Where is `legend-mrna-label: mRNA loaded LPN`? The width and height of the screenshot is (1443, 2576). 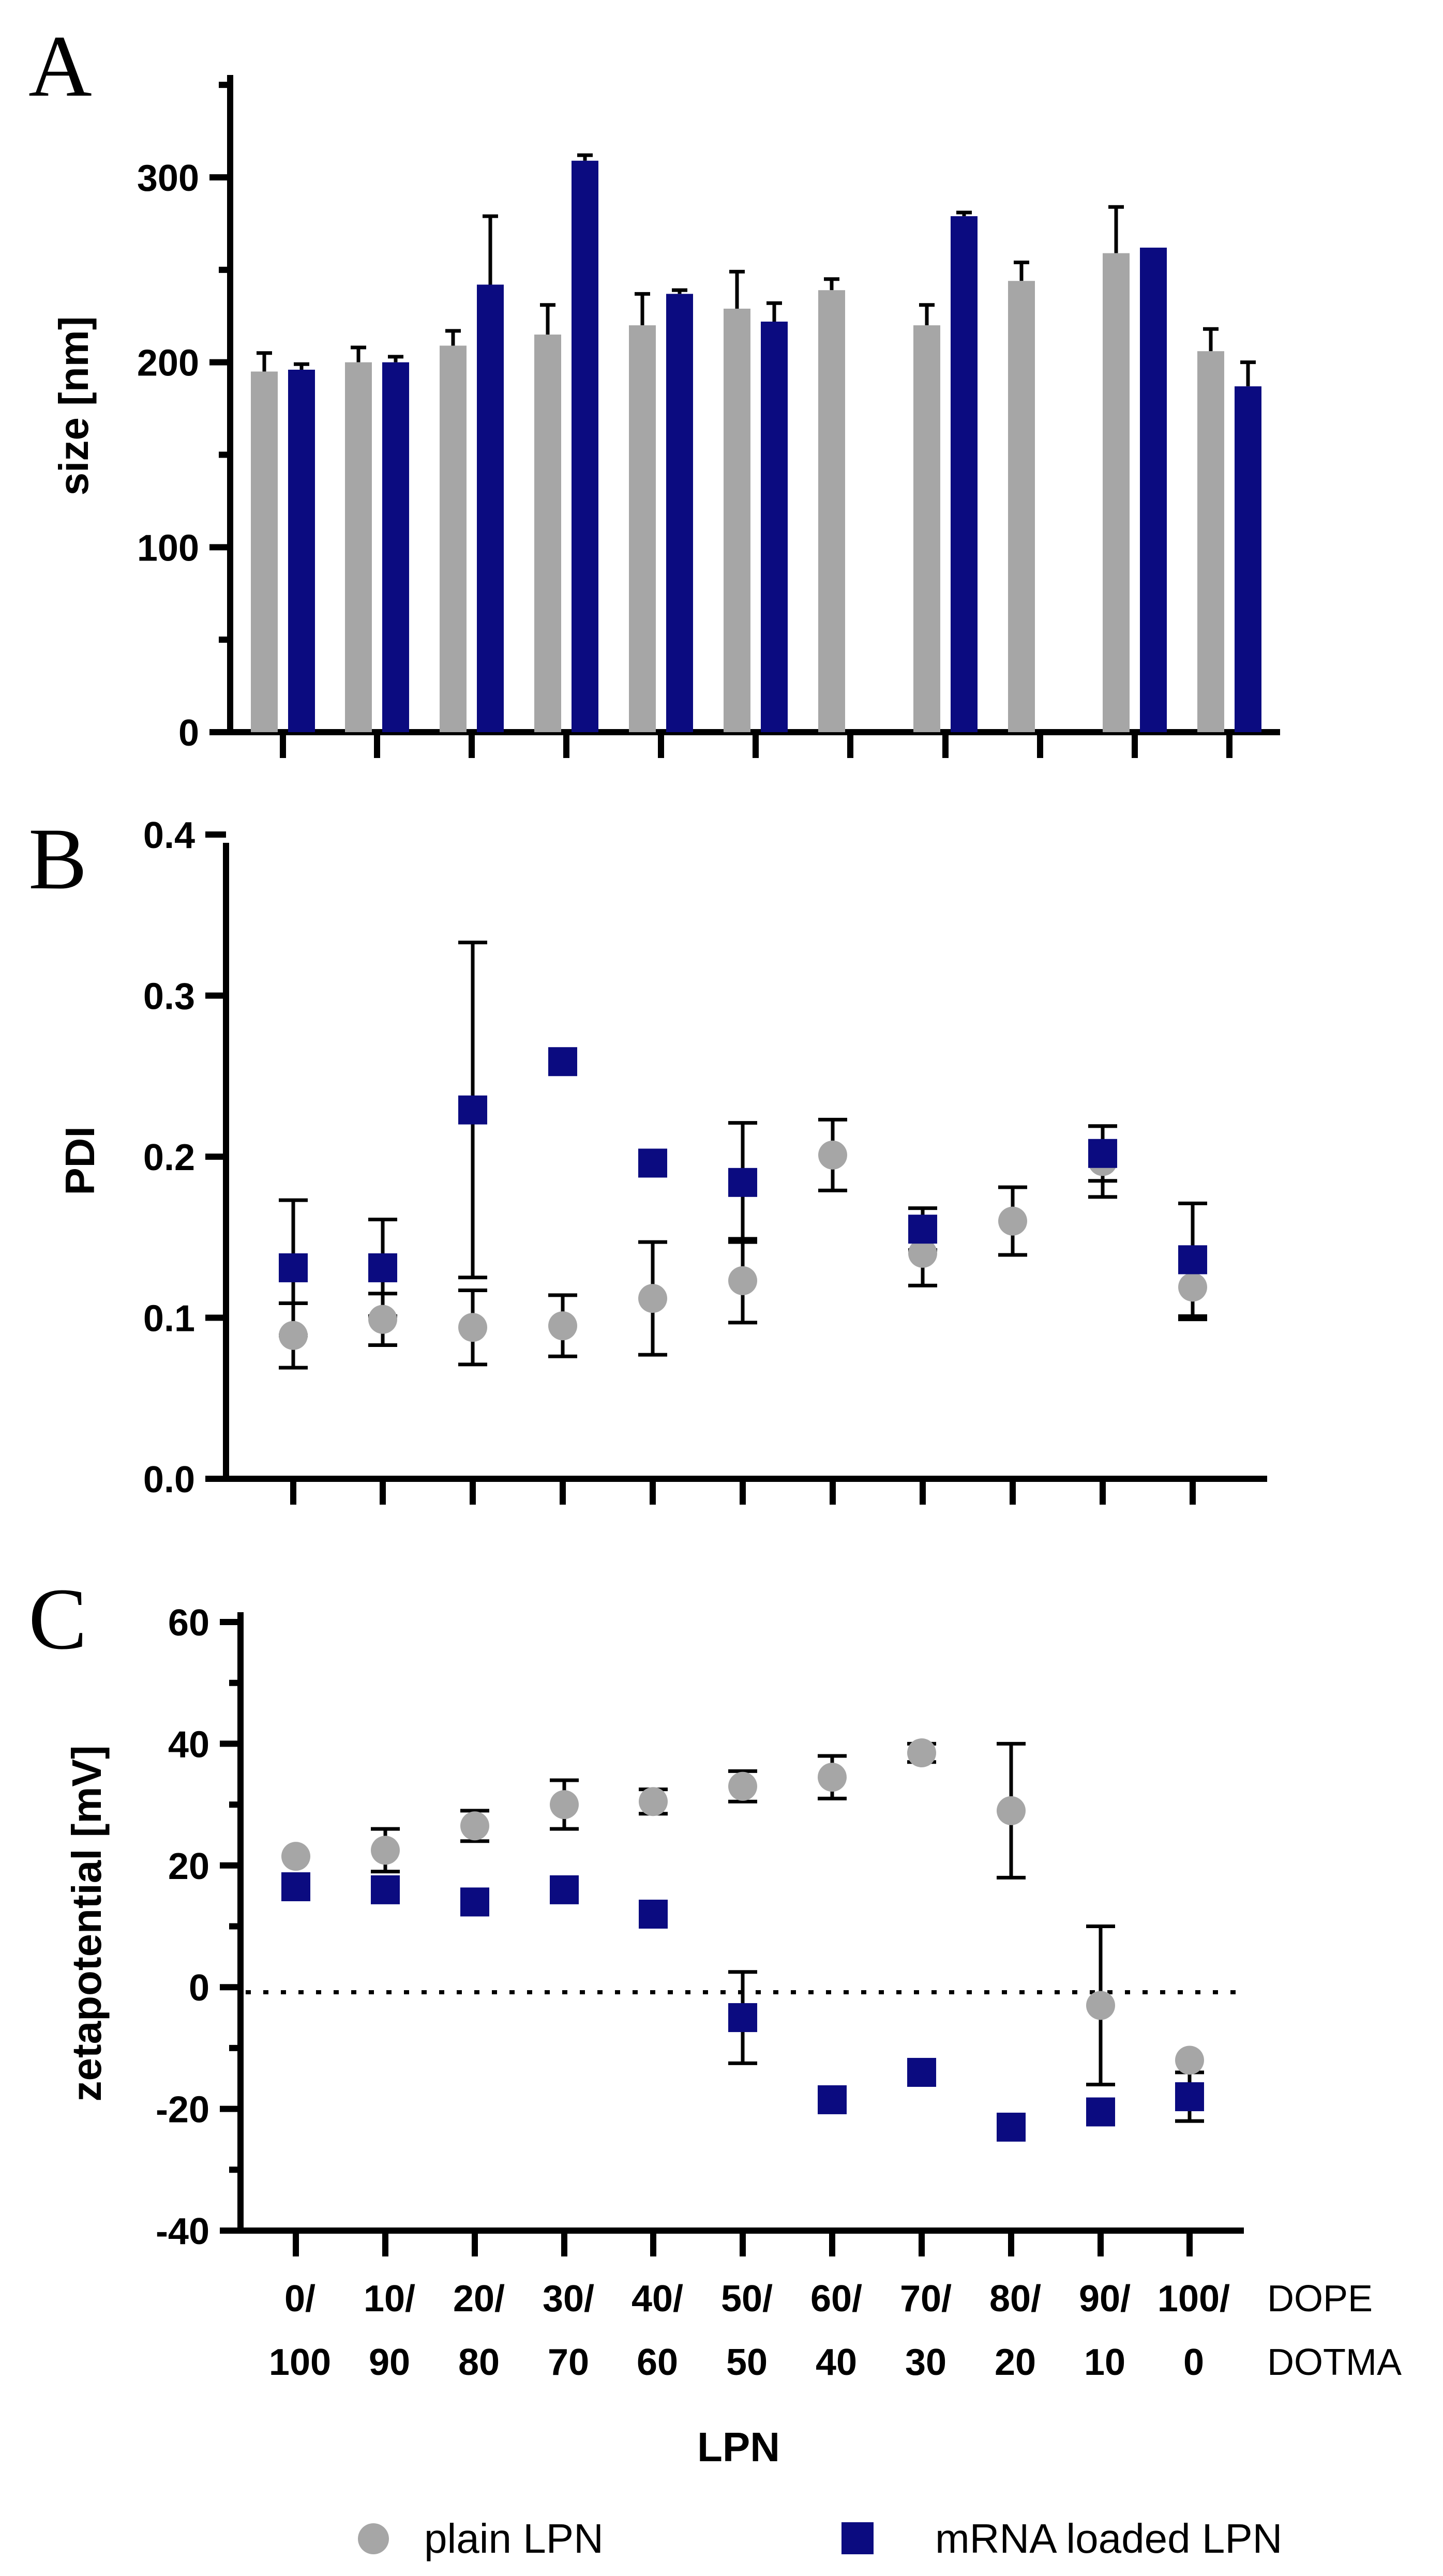
legend-mrna-label: mRNA loaded LPN is located at coordinates (1108, 2539).